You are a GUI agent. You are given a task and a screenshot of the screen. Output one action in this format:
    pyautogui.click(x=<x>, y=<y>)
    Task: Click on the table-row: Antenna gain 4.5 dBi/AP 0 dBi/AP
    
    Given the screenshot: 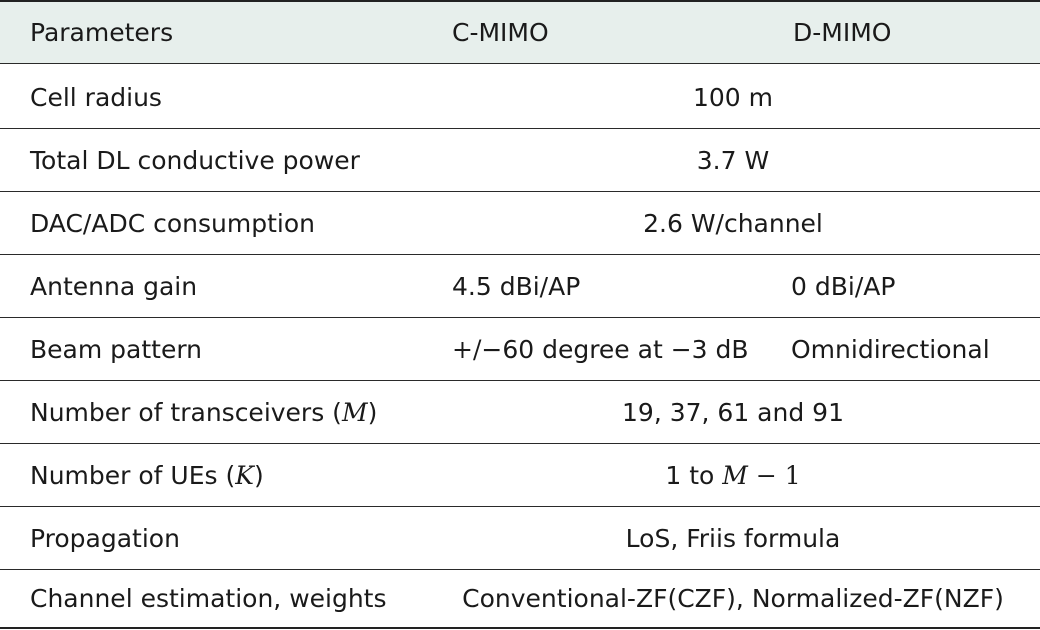 What is the action you would take?
    pyautogui.click(x=520, y=287)
    